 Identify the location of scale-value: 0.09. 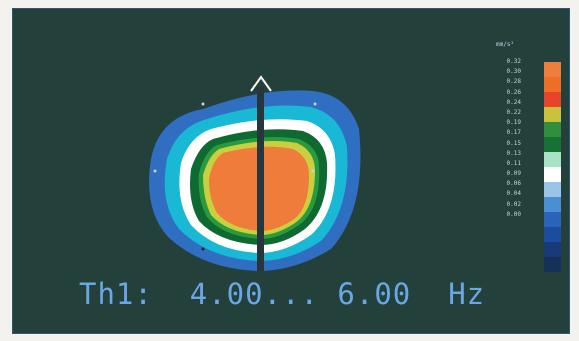
(513, 174).